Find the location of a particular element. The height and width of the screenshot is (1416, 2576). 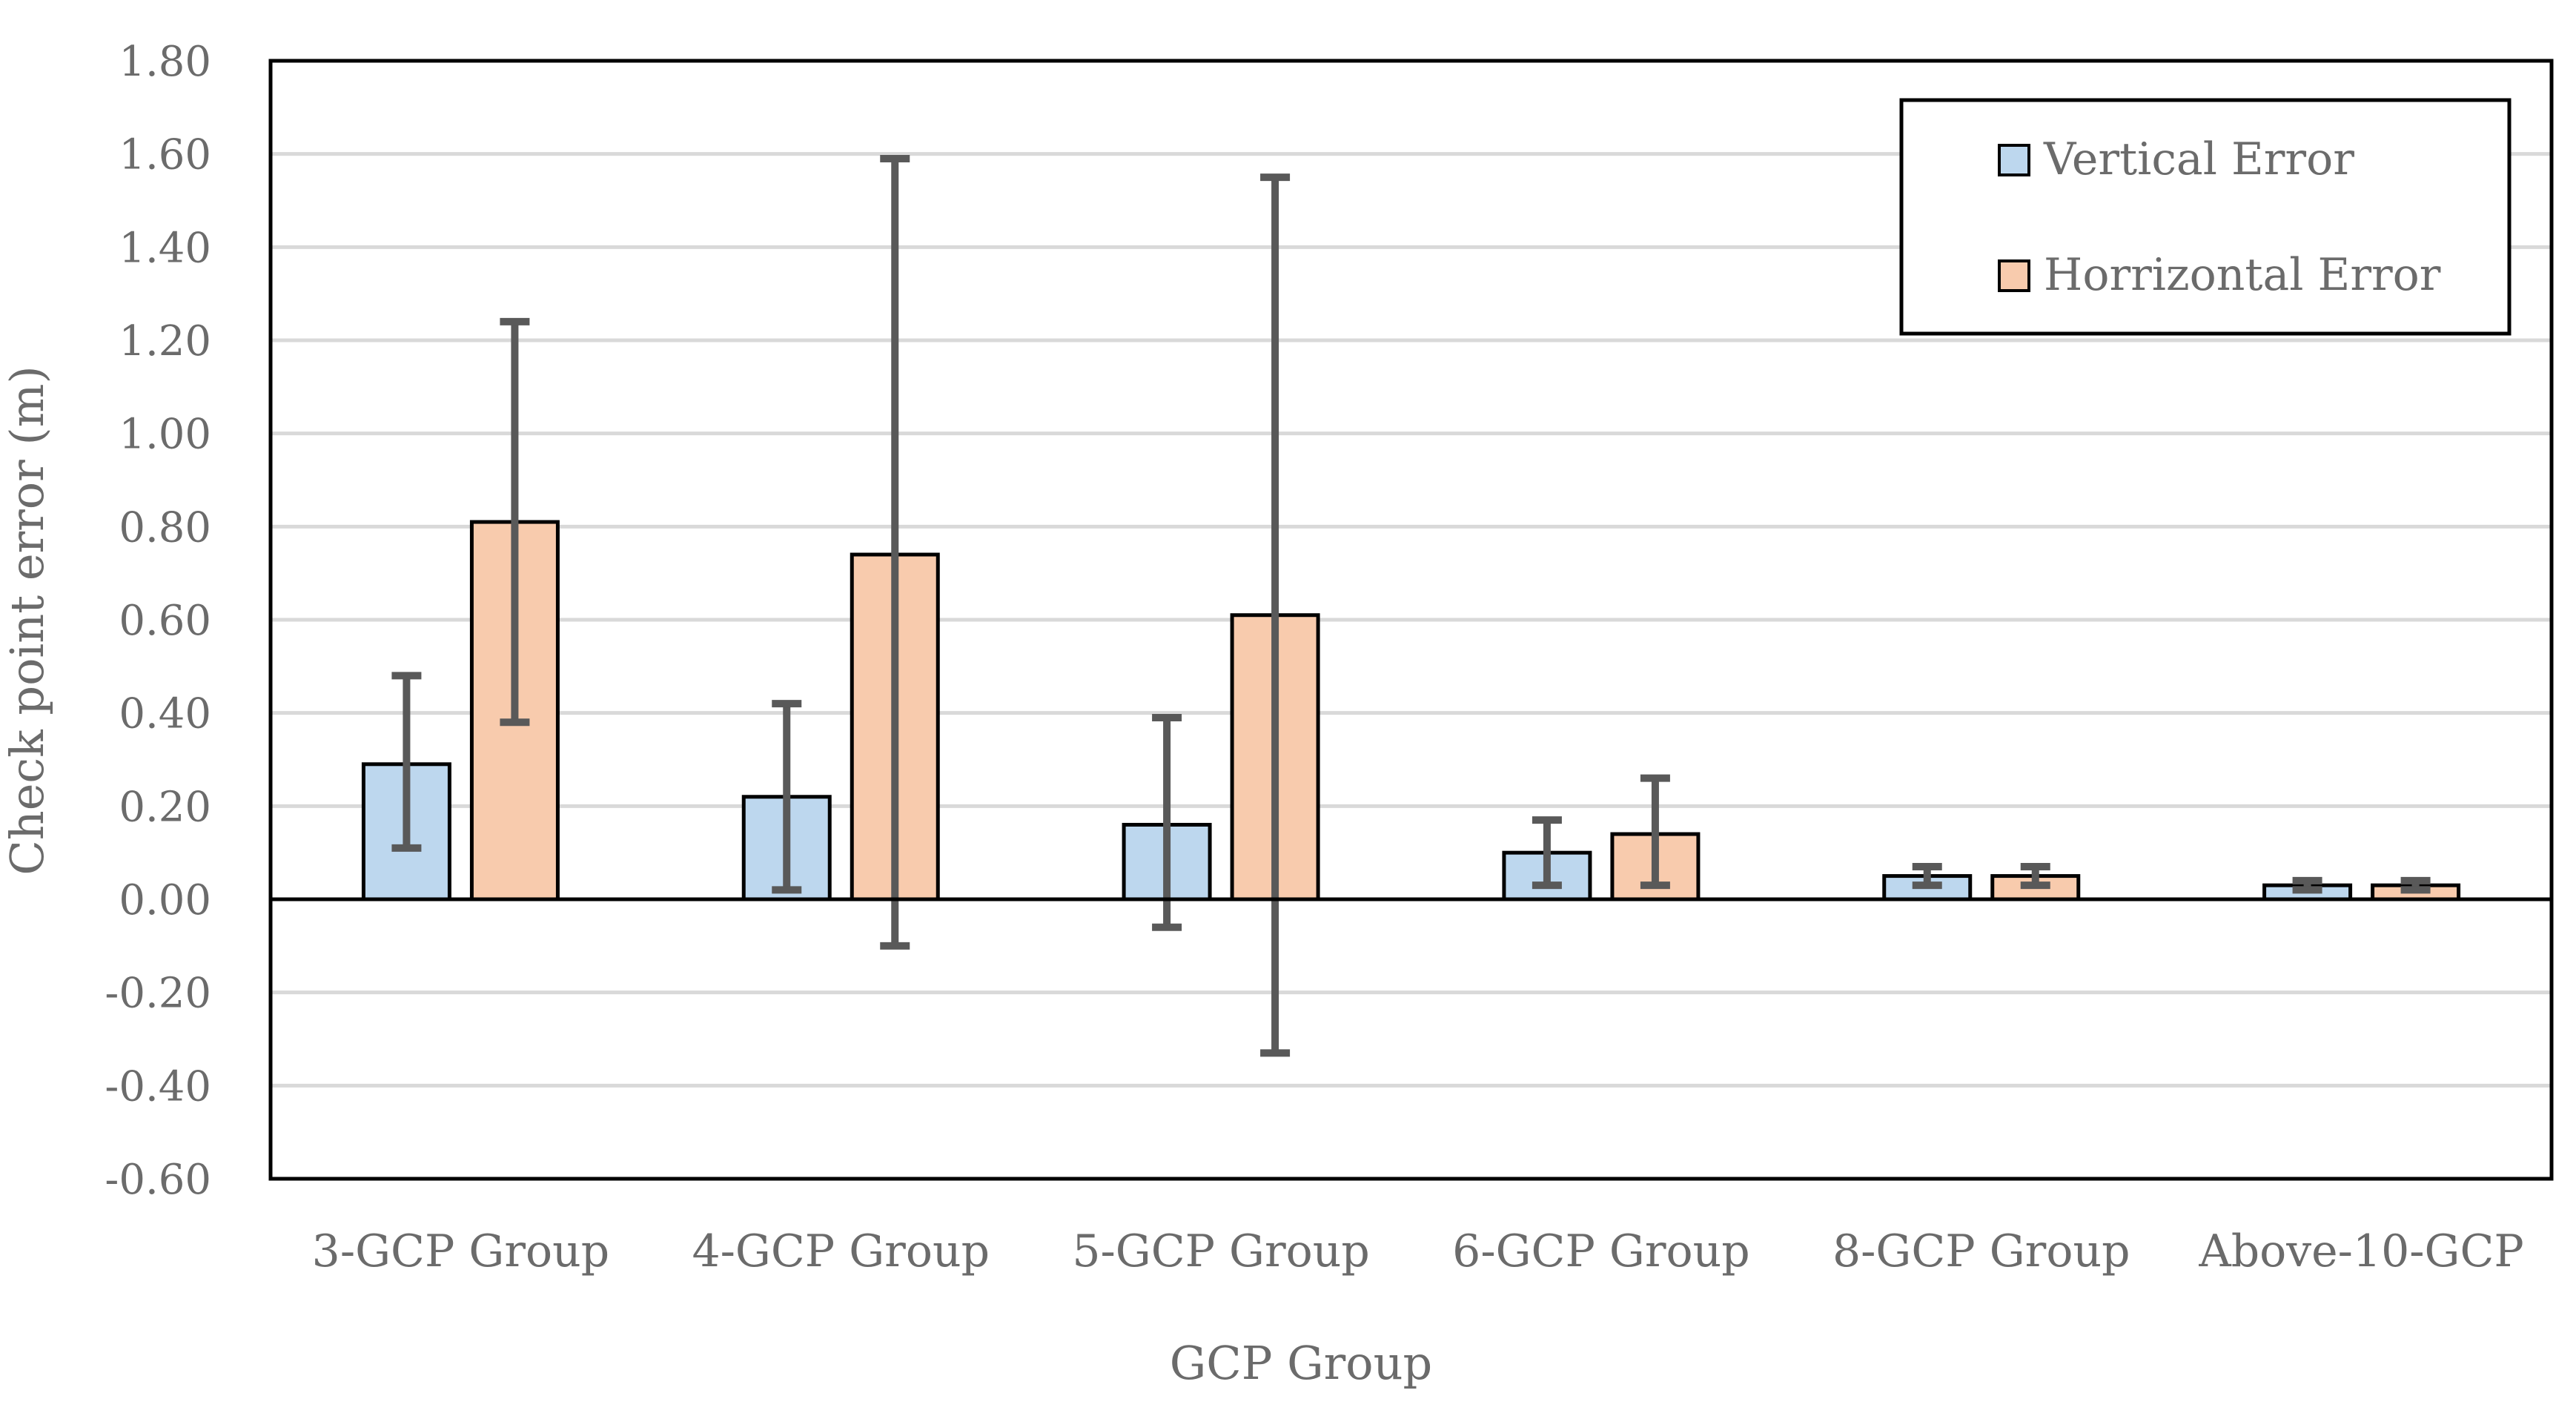

x-category-label: 8-GCP Group is located at coordinates (1981, 1251).